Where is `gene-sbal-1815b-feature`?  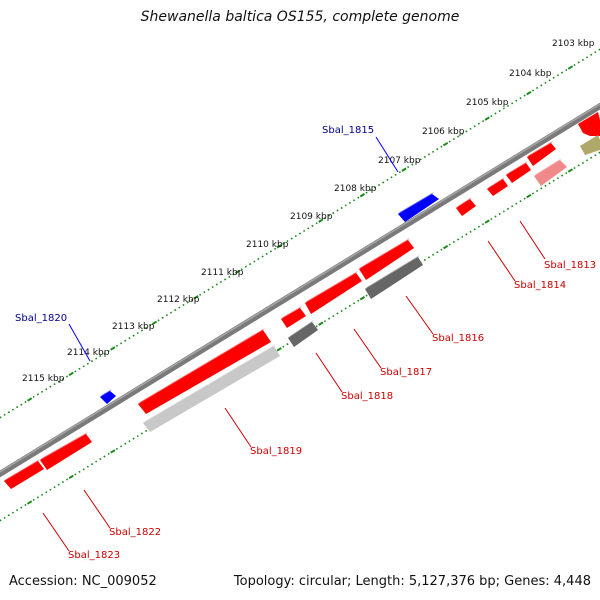 gene-sbal-1815b-feature is located at coordinates (466, 206).